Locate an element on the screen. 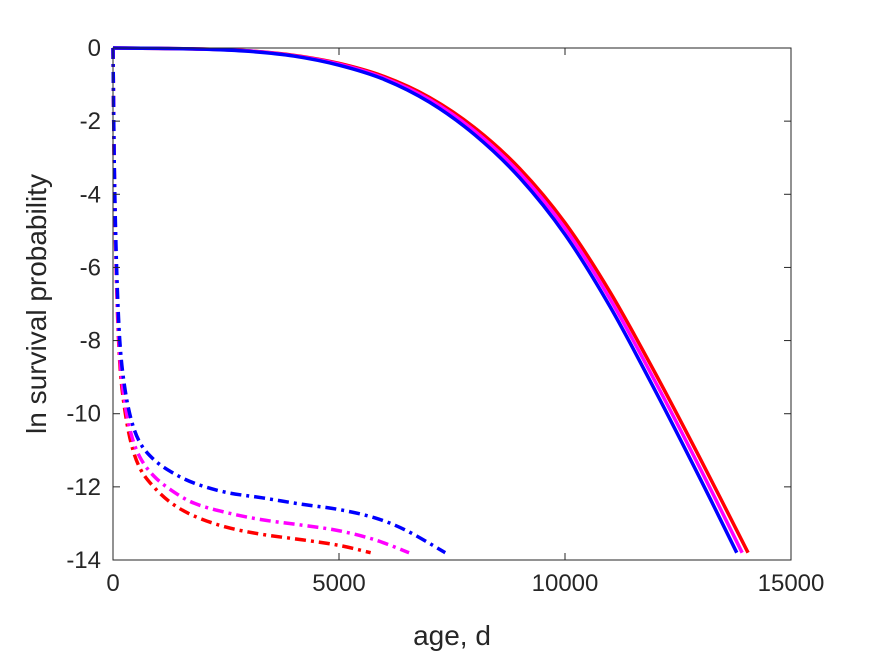 The width and height of the screenshot is (875, 656). y-tick-label: -12 is located at coordinates (83, 487).